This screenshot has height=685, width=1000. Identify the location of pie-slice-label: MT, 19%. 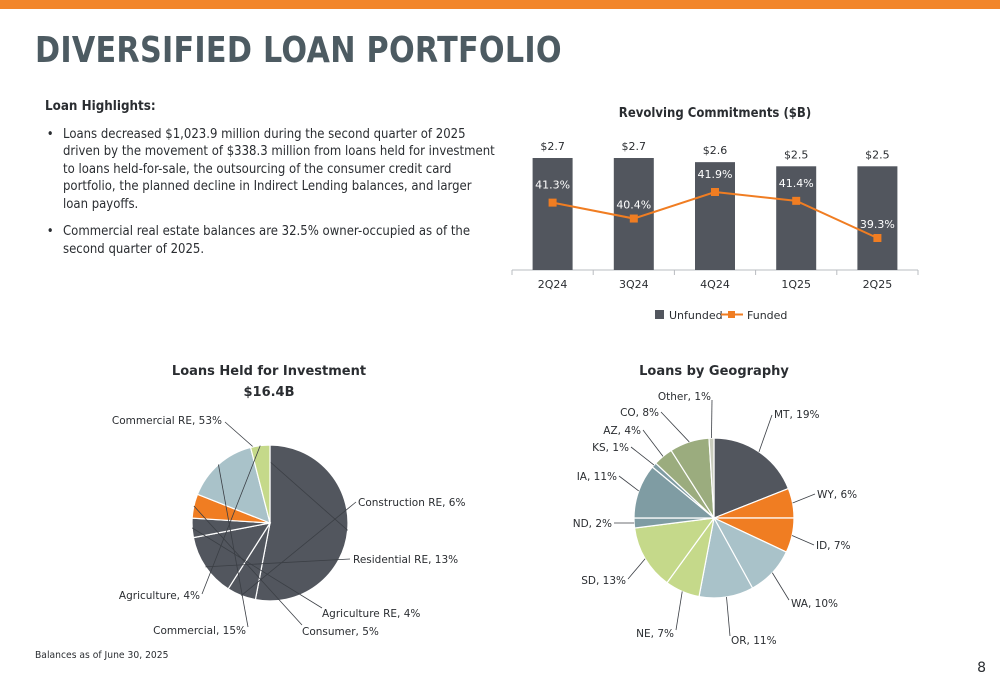
(797, 415).